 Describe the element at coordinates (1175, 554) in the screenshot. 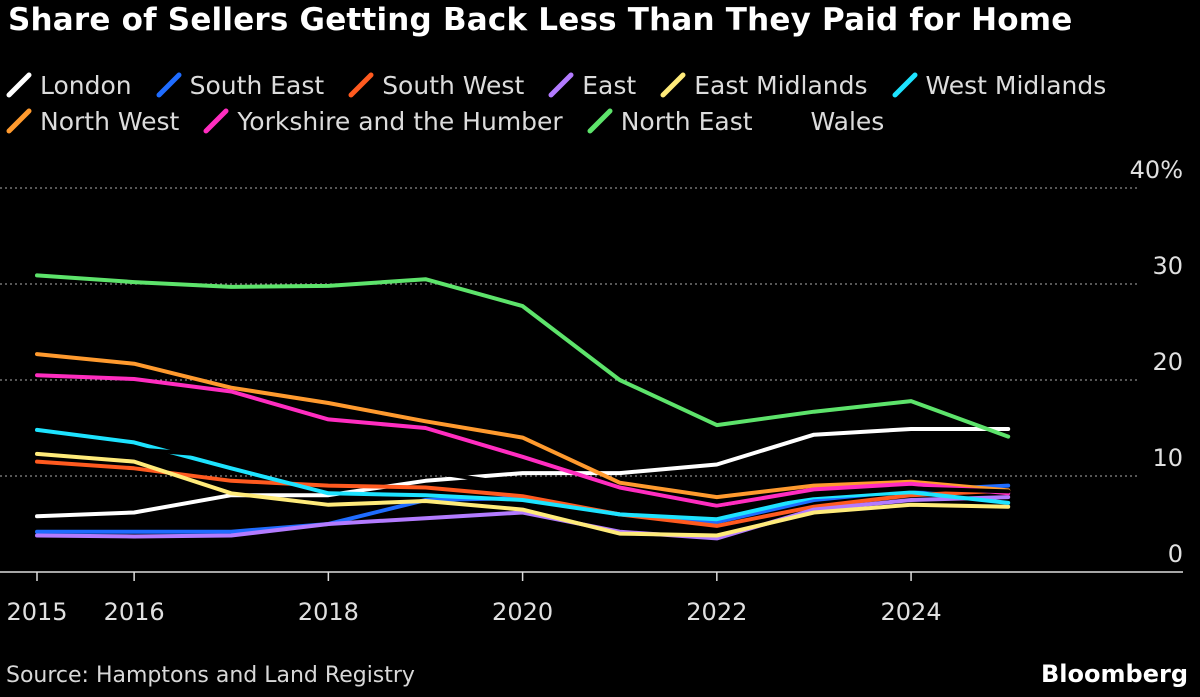

I see `y-tick-label: 0` at that location.